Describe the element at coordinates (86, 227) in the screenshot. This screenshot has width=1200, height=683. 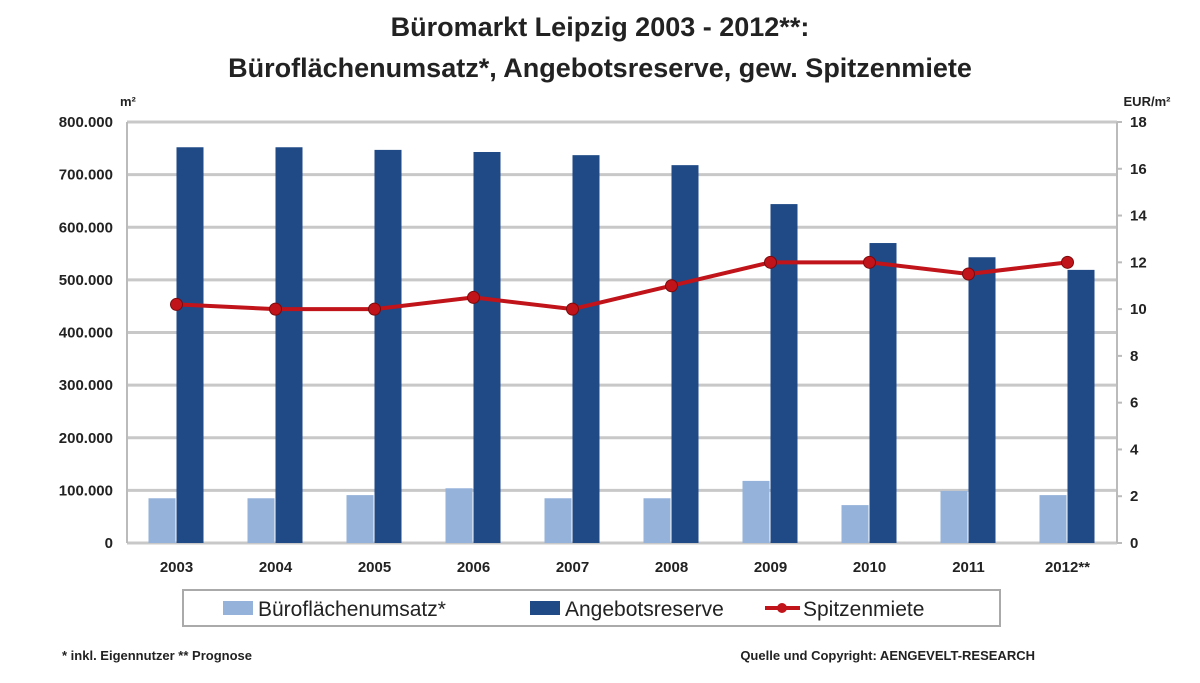
I see `left-tick-label: 600.000` at that location.